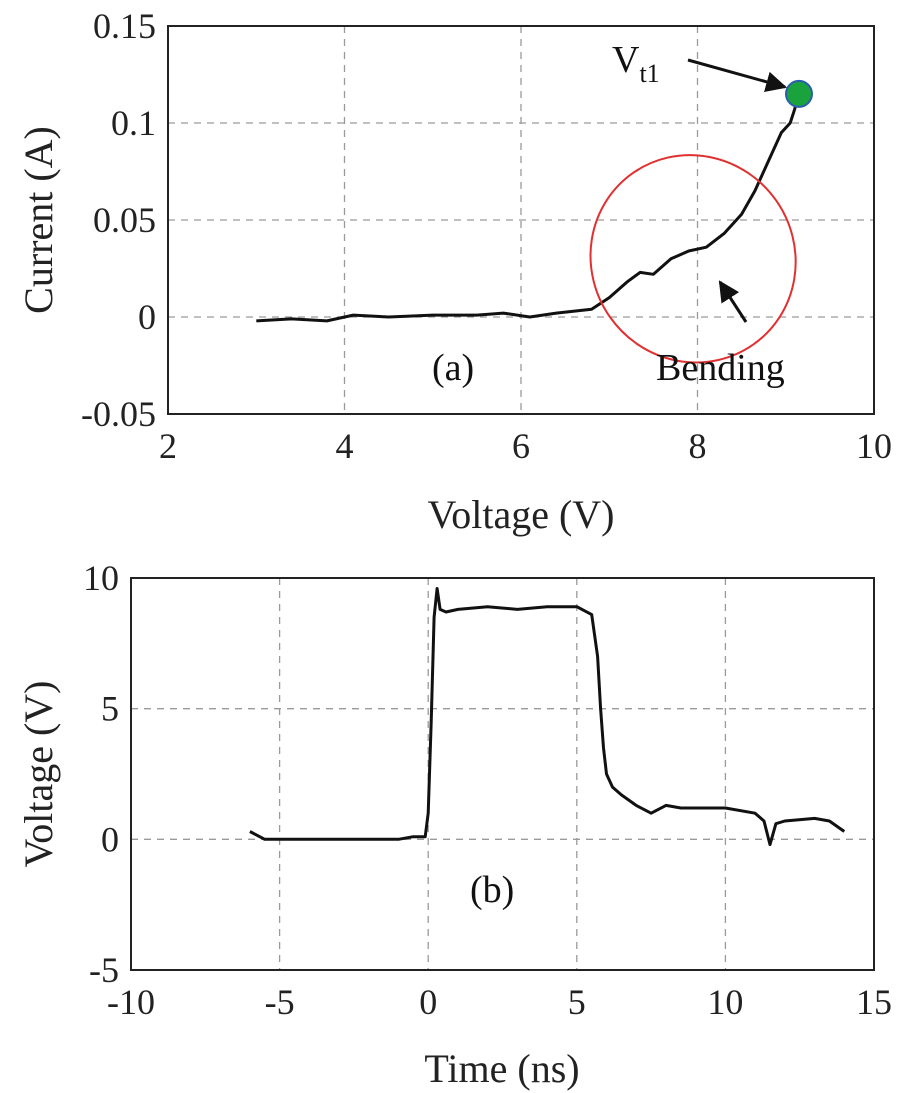 This screenshot has height=1093, width=899. Describe the element at coordinates (124, 26) in the screenshot. I see `chart-a-y-tick-label: 0.15` at that location.